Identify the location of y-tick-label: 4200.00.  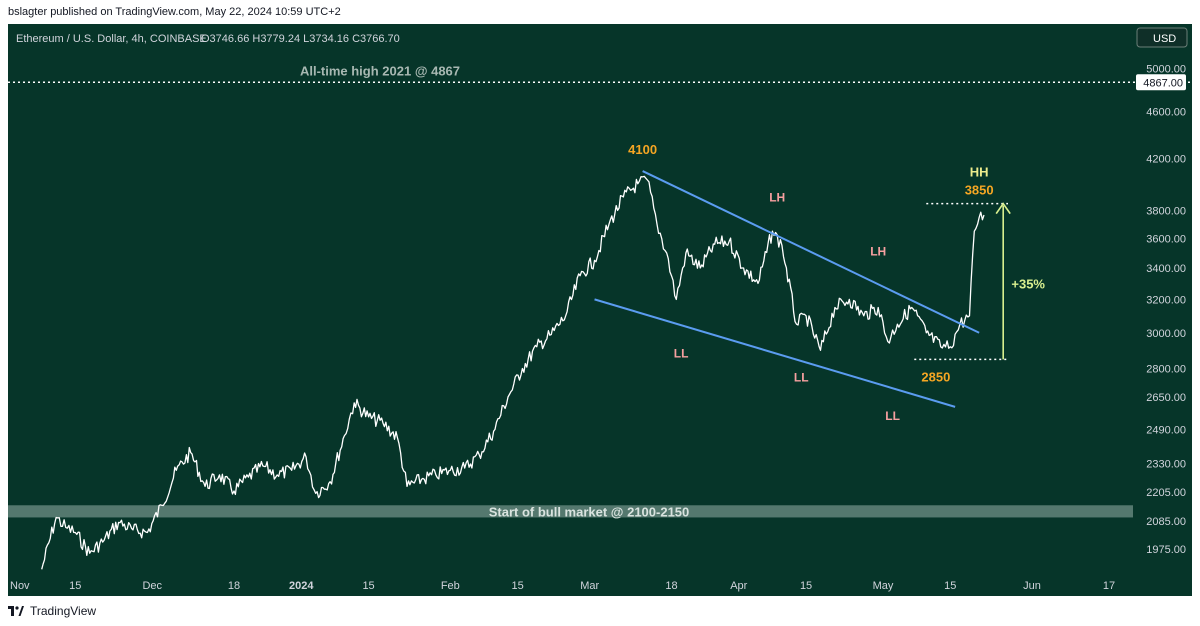
(1166, 160).